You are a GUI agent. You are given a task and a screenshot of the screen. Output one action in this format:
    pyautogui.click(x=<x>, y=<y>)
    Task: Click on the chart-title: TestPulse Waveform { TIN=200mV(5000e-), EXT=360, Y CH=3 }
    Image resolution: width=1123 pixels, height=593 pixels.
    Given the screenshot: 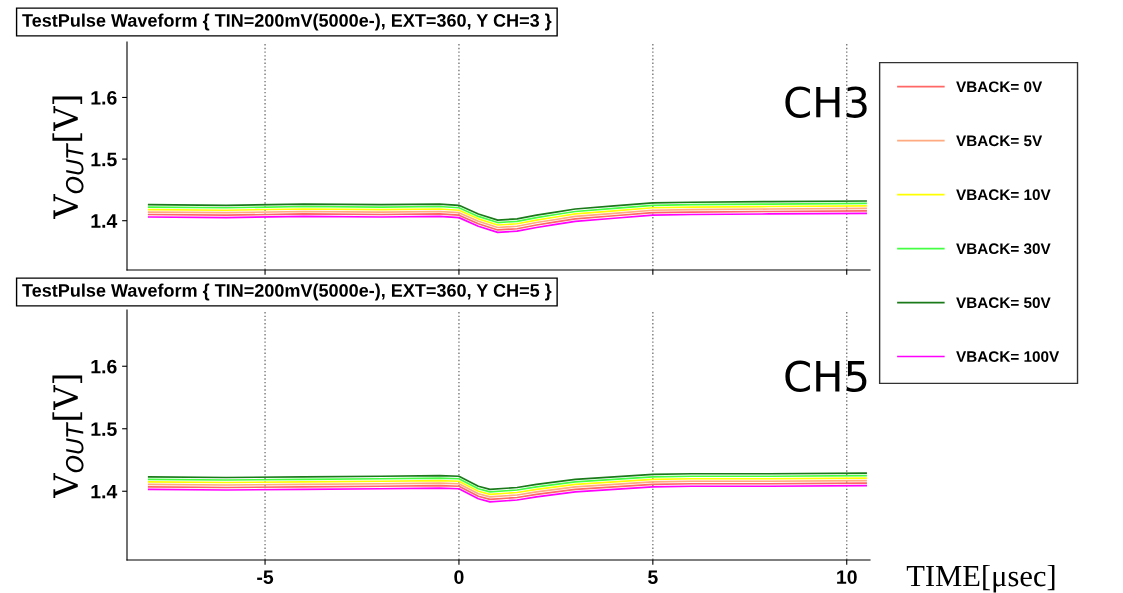 What is the action you would take?
    pyautogui.click(x=287, y=22)
    